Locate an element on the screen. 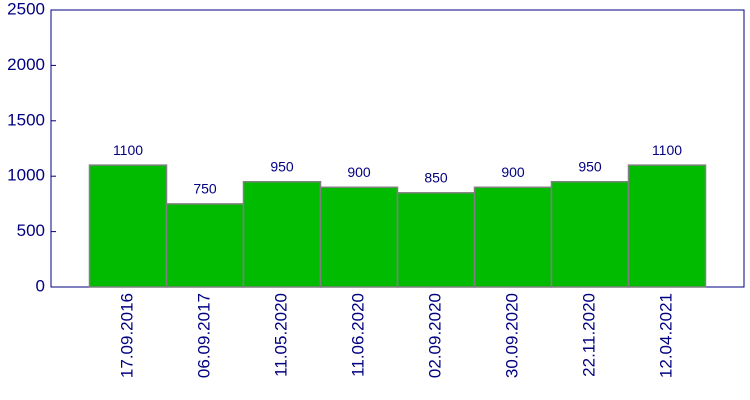 The image size is (750, 400). x-tick-label: 17.09.2016 is located at coordinates (126, 335).